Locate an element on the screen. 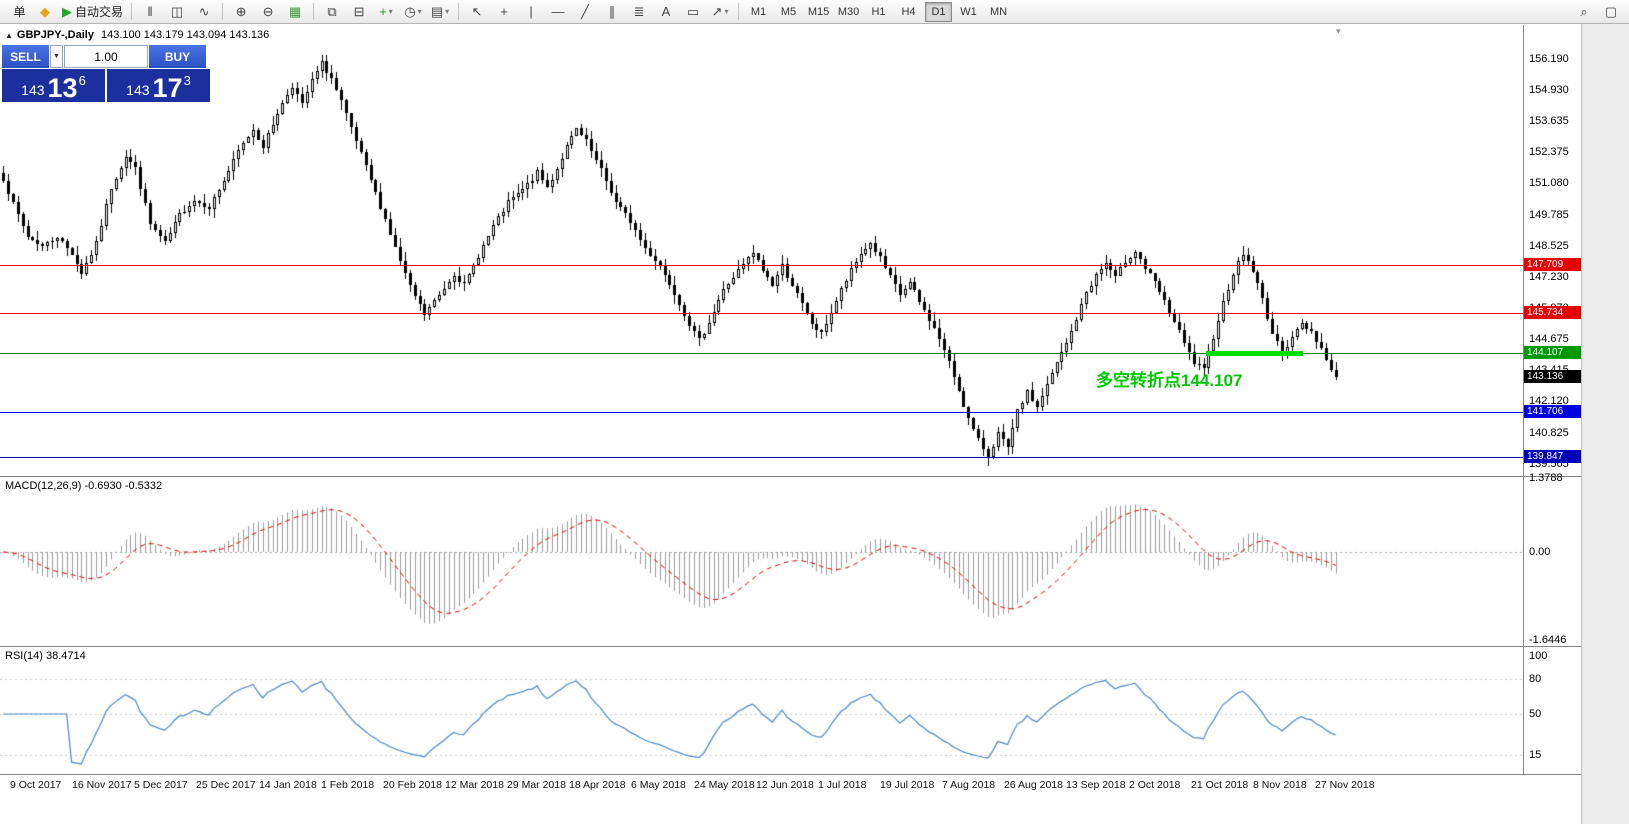 This screenshot has height=824, width=1629. zoom-in-icon: ⊕ is located at coordinates (241, 12).